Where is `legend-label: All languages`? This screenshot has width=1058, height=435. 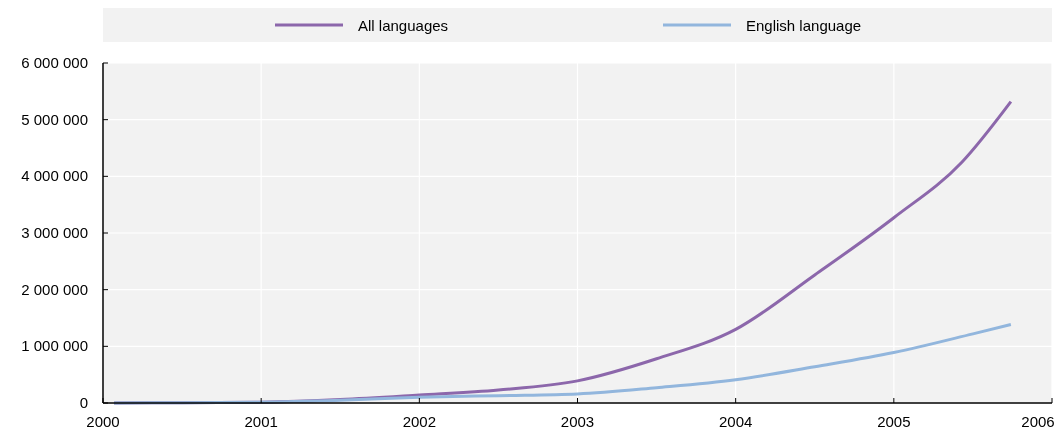 legend-label: All languages is located at coordinates (403, 25).